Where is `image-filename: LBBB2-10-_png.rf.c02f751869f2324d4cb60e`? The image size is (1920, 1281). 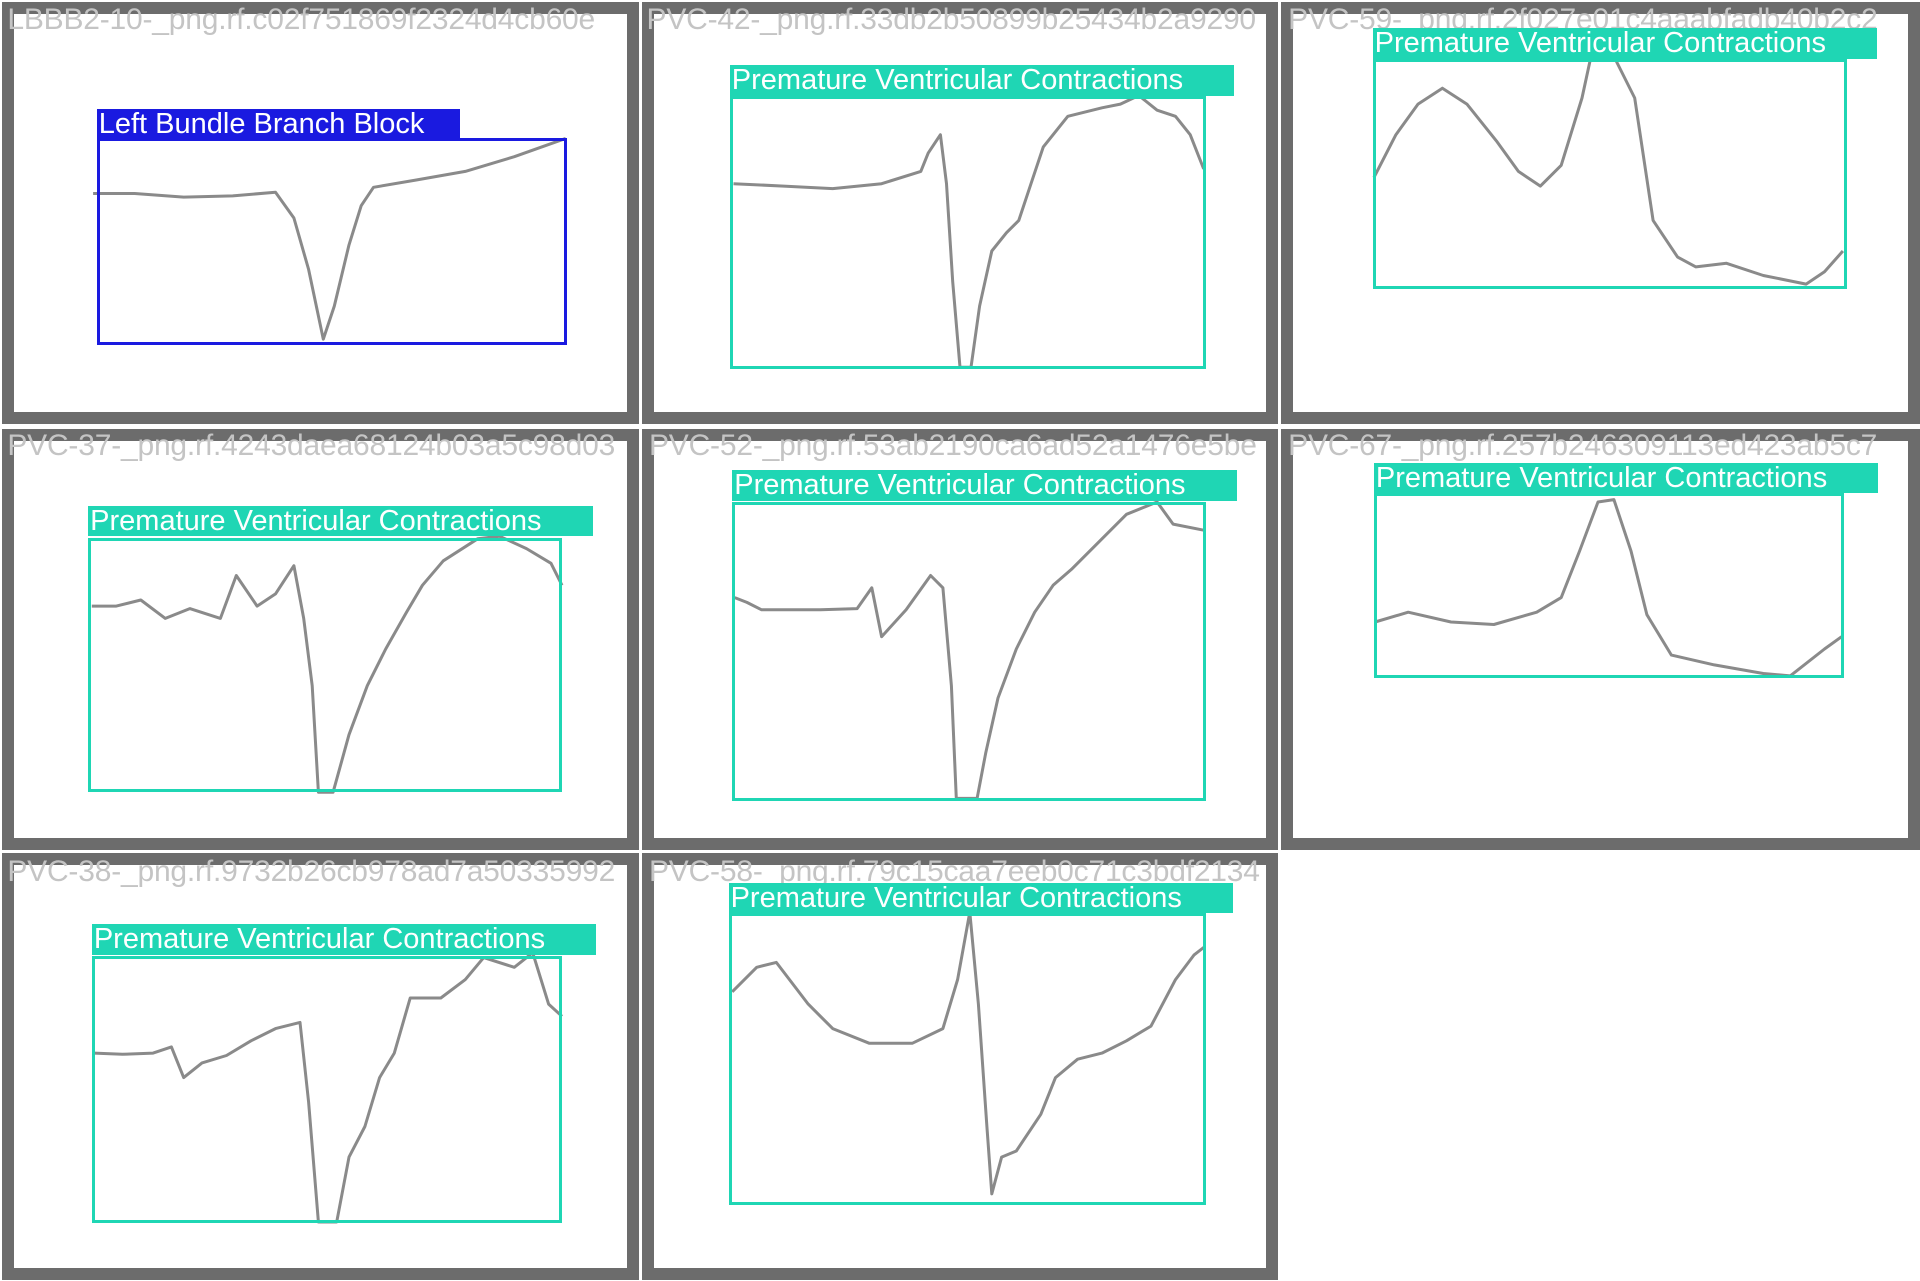 image-filename: LBBB2-10-_png.rf.c02f751869f2324d4cb60e is located at coordinates (301, 19).